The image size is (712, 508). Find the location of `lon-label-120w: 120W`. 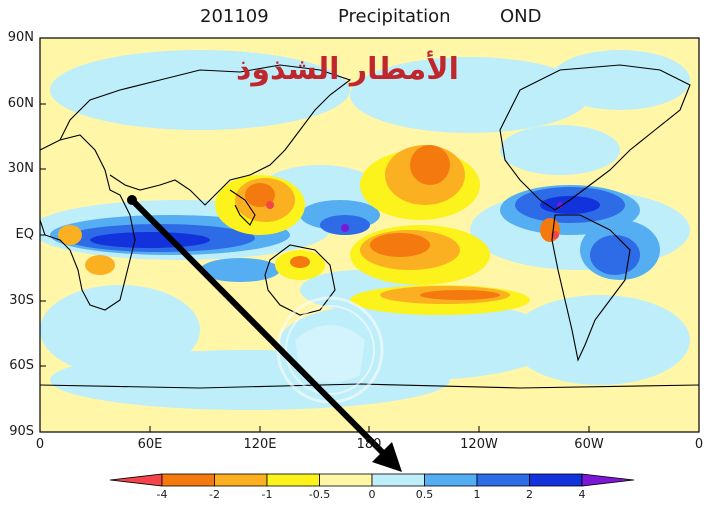

lon-label-120w: 120W is located at coordinates (479, 444).